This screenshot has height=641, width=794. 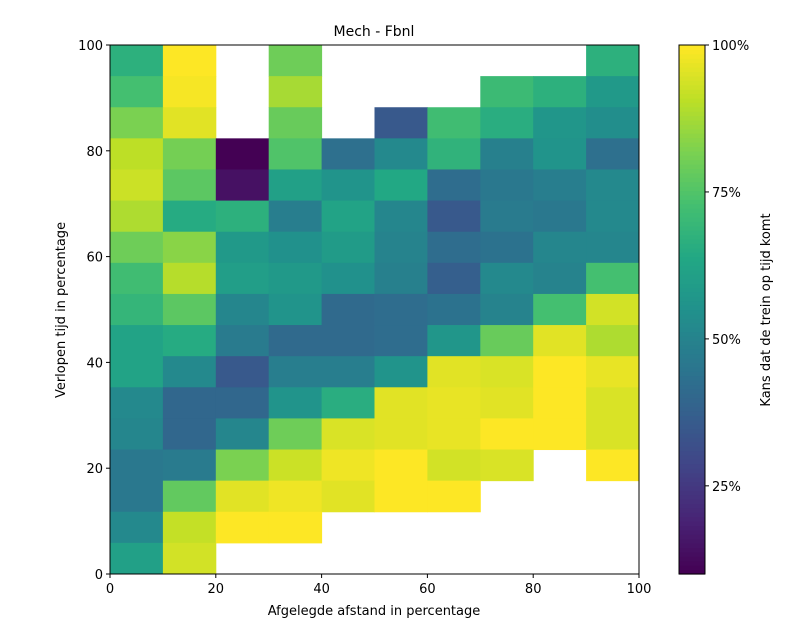 I want to click on y-tick-label: 60, so click(x=94, y=258).